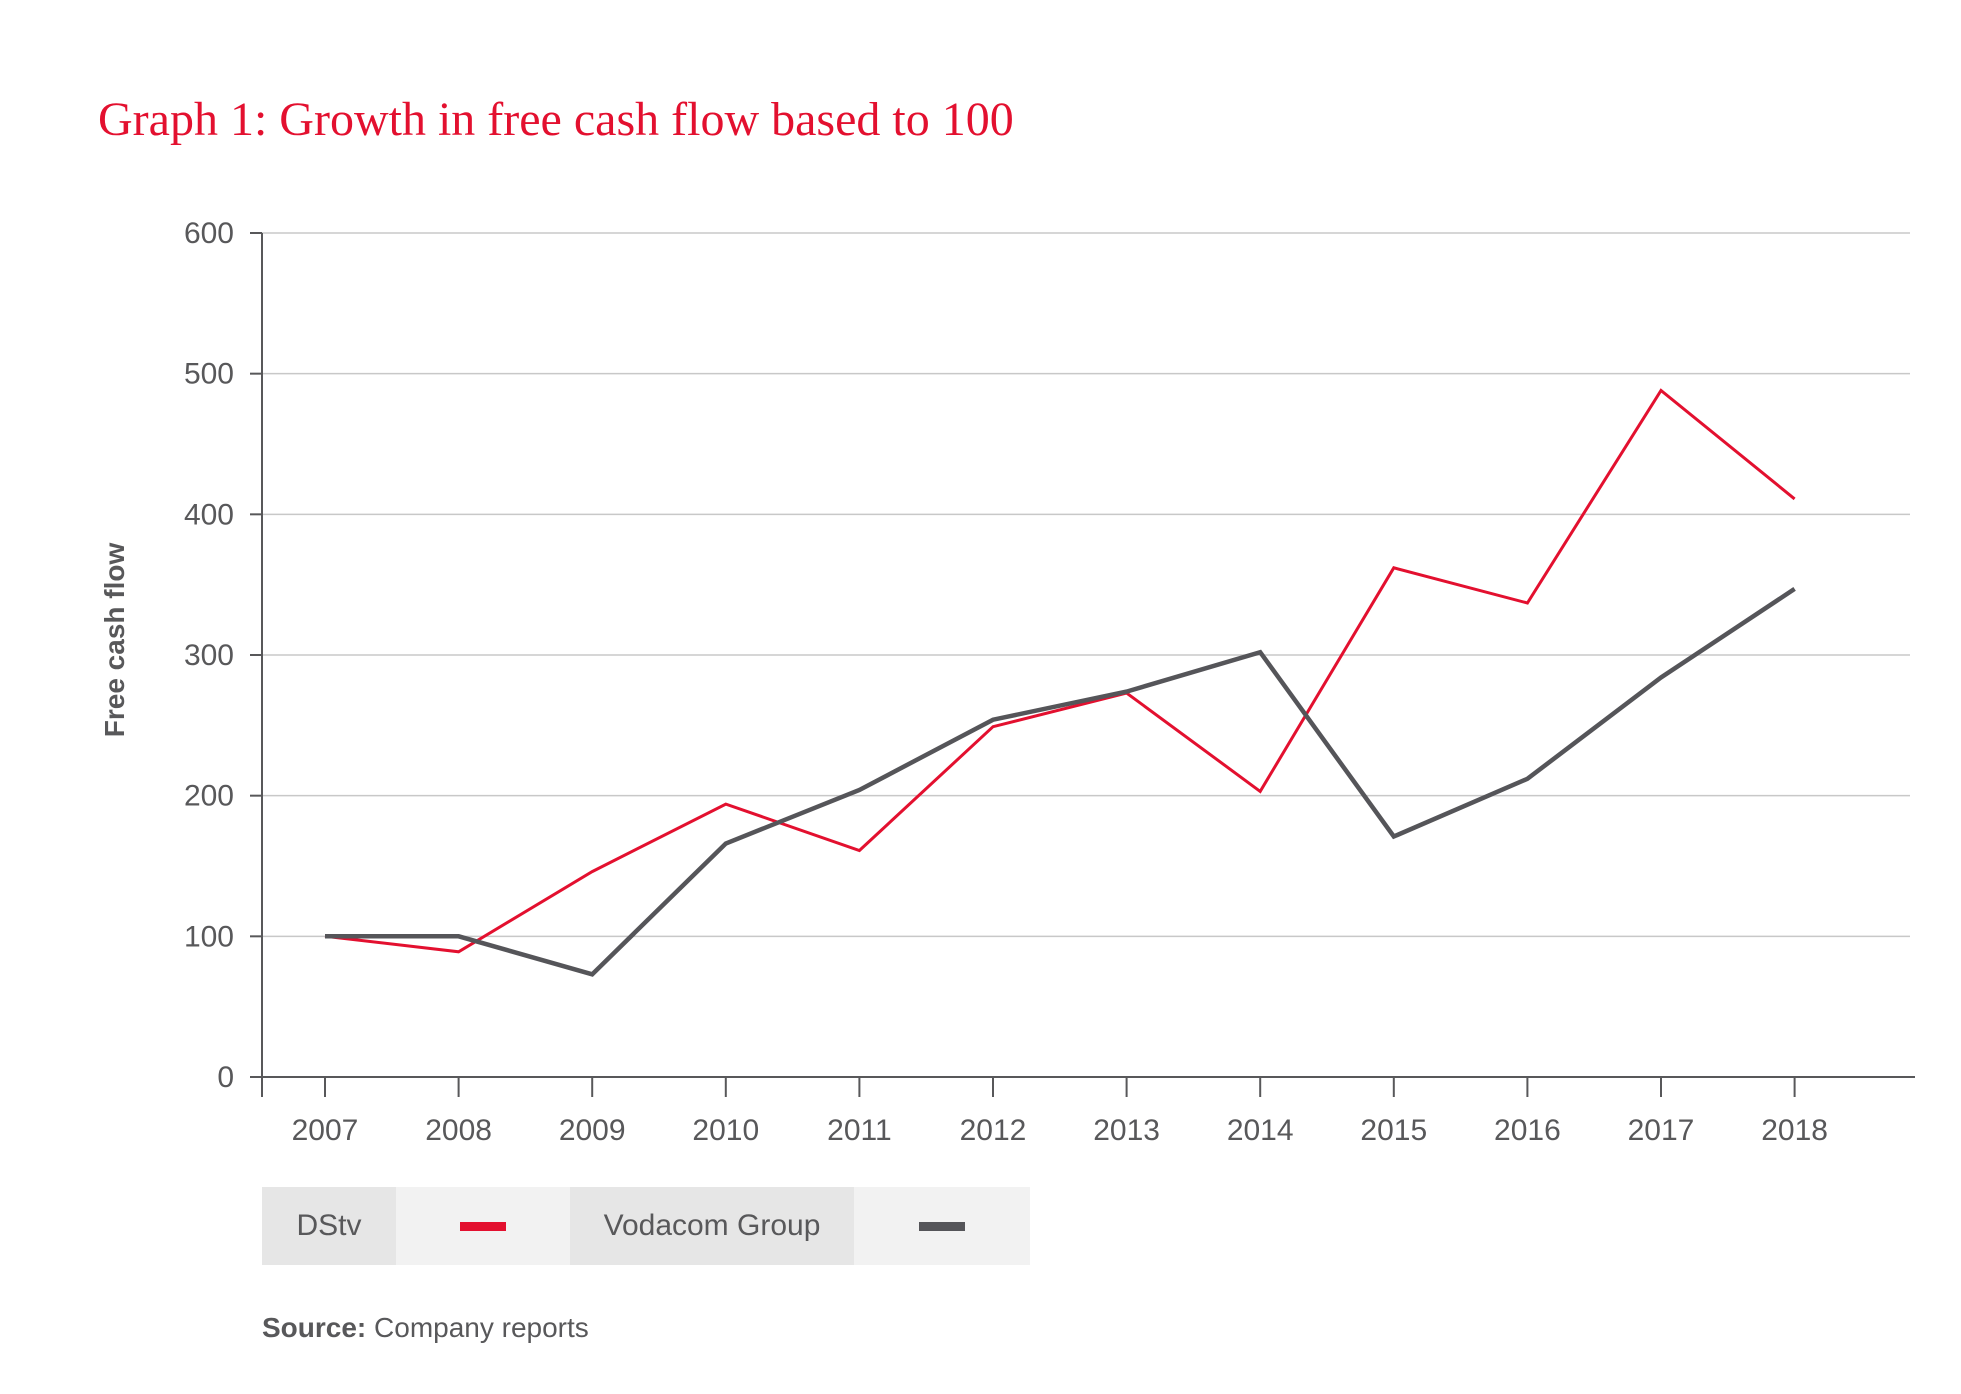  What do you see at coordinates (114, 640) in the screenshot?
I see `y-axis-label: Free cash flow` at bounding box center [114, 640].